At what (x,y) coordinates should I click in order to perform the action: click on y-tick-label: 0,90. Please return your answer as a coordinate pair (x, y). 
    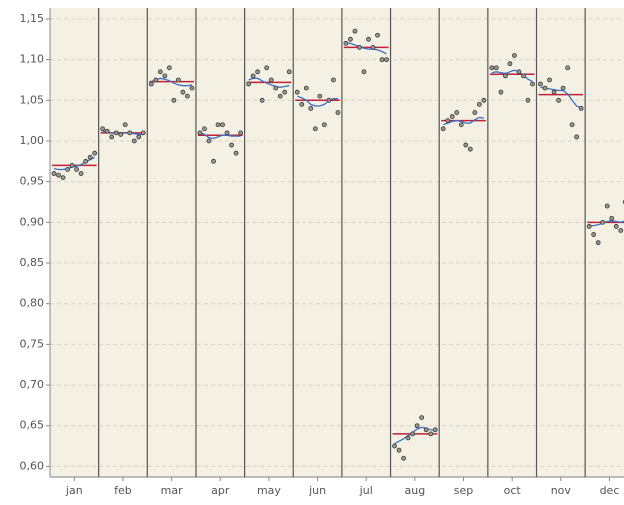
    Looking at the image, I should click on (32, 221).